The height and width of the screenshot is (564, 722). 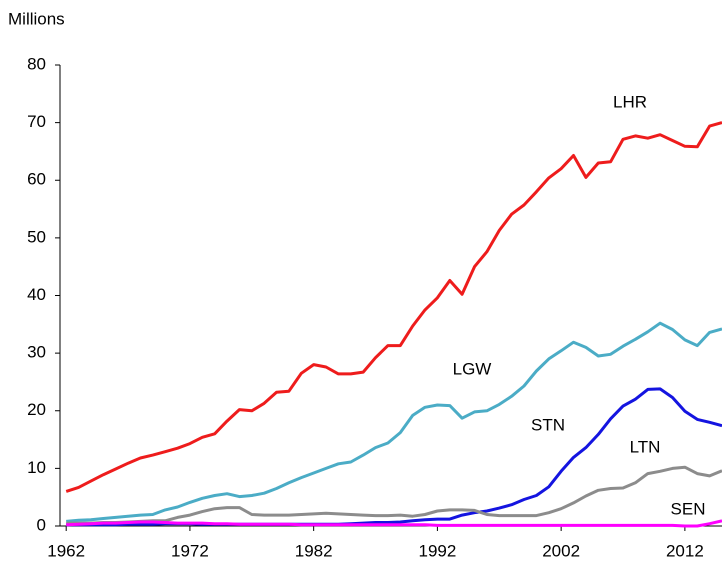 What do you see at coordinates (36, 63) in the screenshot?
I see `y-tick-label: 80` at bounding box center [36, 63].